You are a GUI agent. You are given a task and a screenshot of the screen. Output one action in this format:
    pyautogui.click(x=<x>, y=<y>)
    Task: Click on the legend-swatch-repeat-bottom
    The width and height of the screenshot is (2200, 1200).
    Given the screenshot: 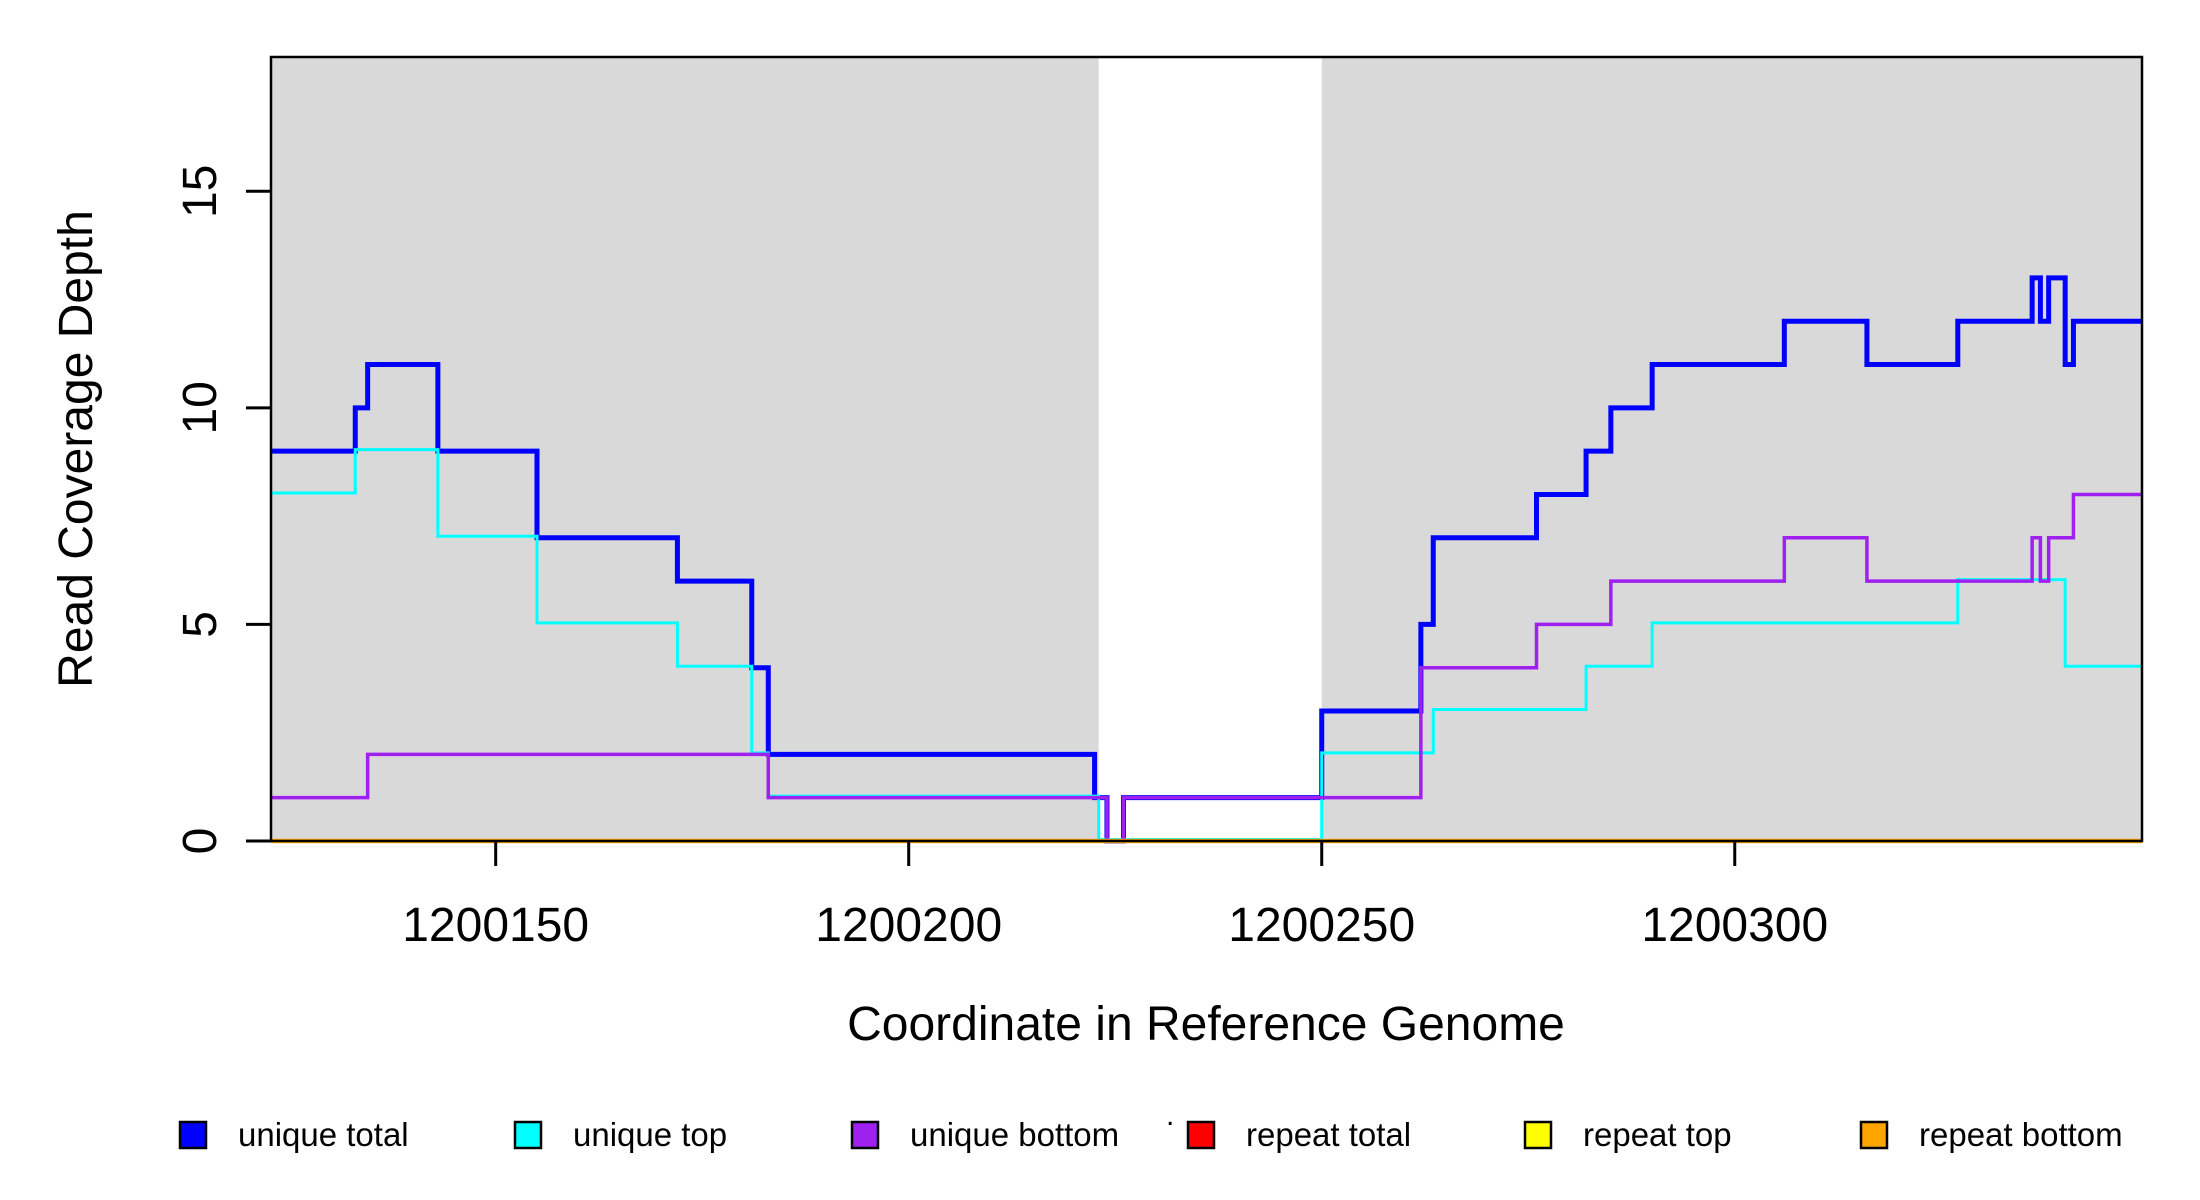 What is the action you would take?
    pyautogui.click(x=1874, y=1135)
    